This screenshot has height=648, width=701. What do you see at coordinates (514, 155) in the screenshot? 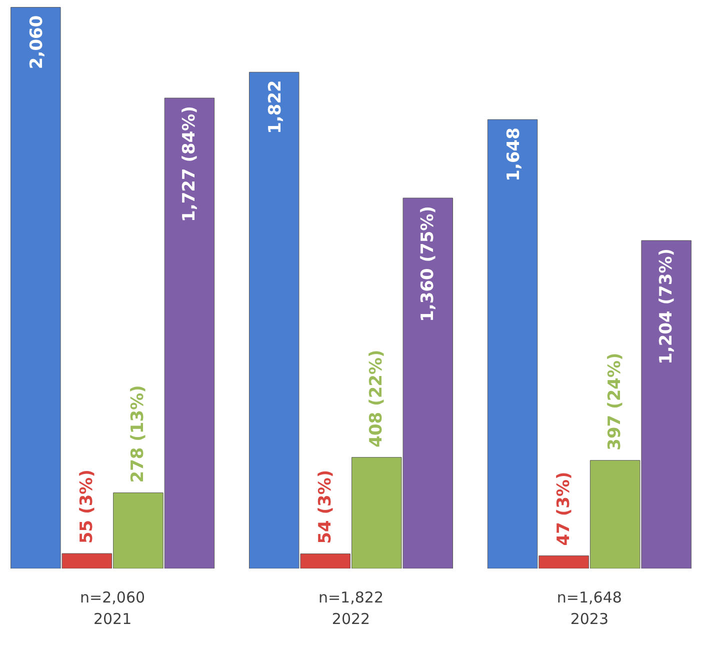
I see `data-label: 1,648` at bounding box center [514, 155].